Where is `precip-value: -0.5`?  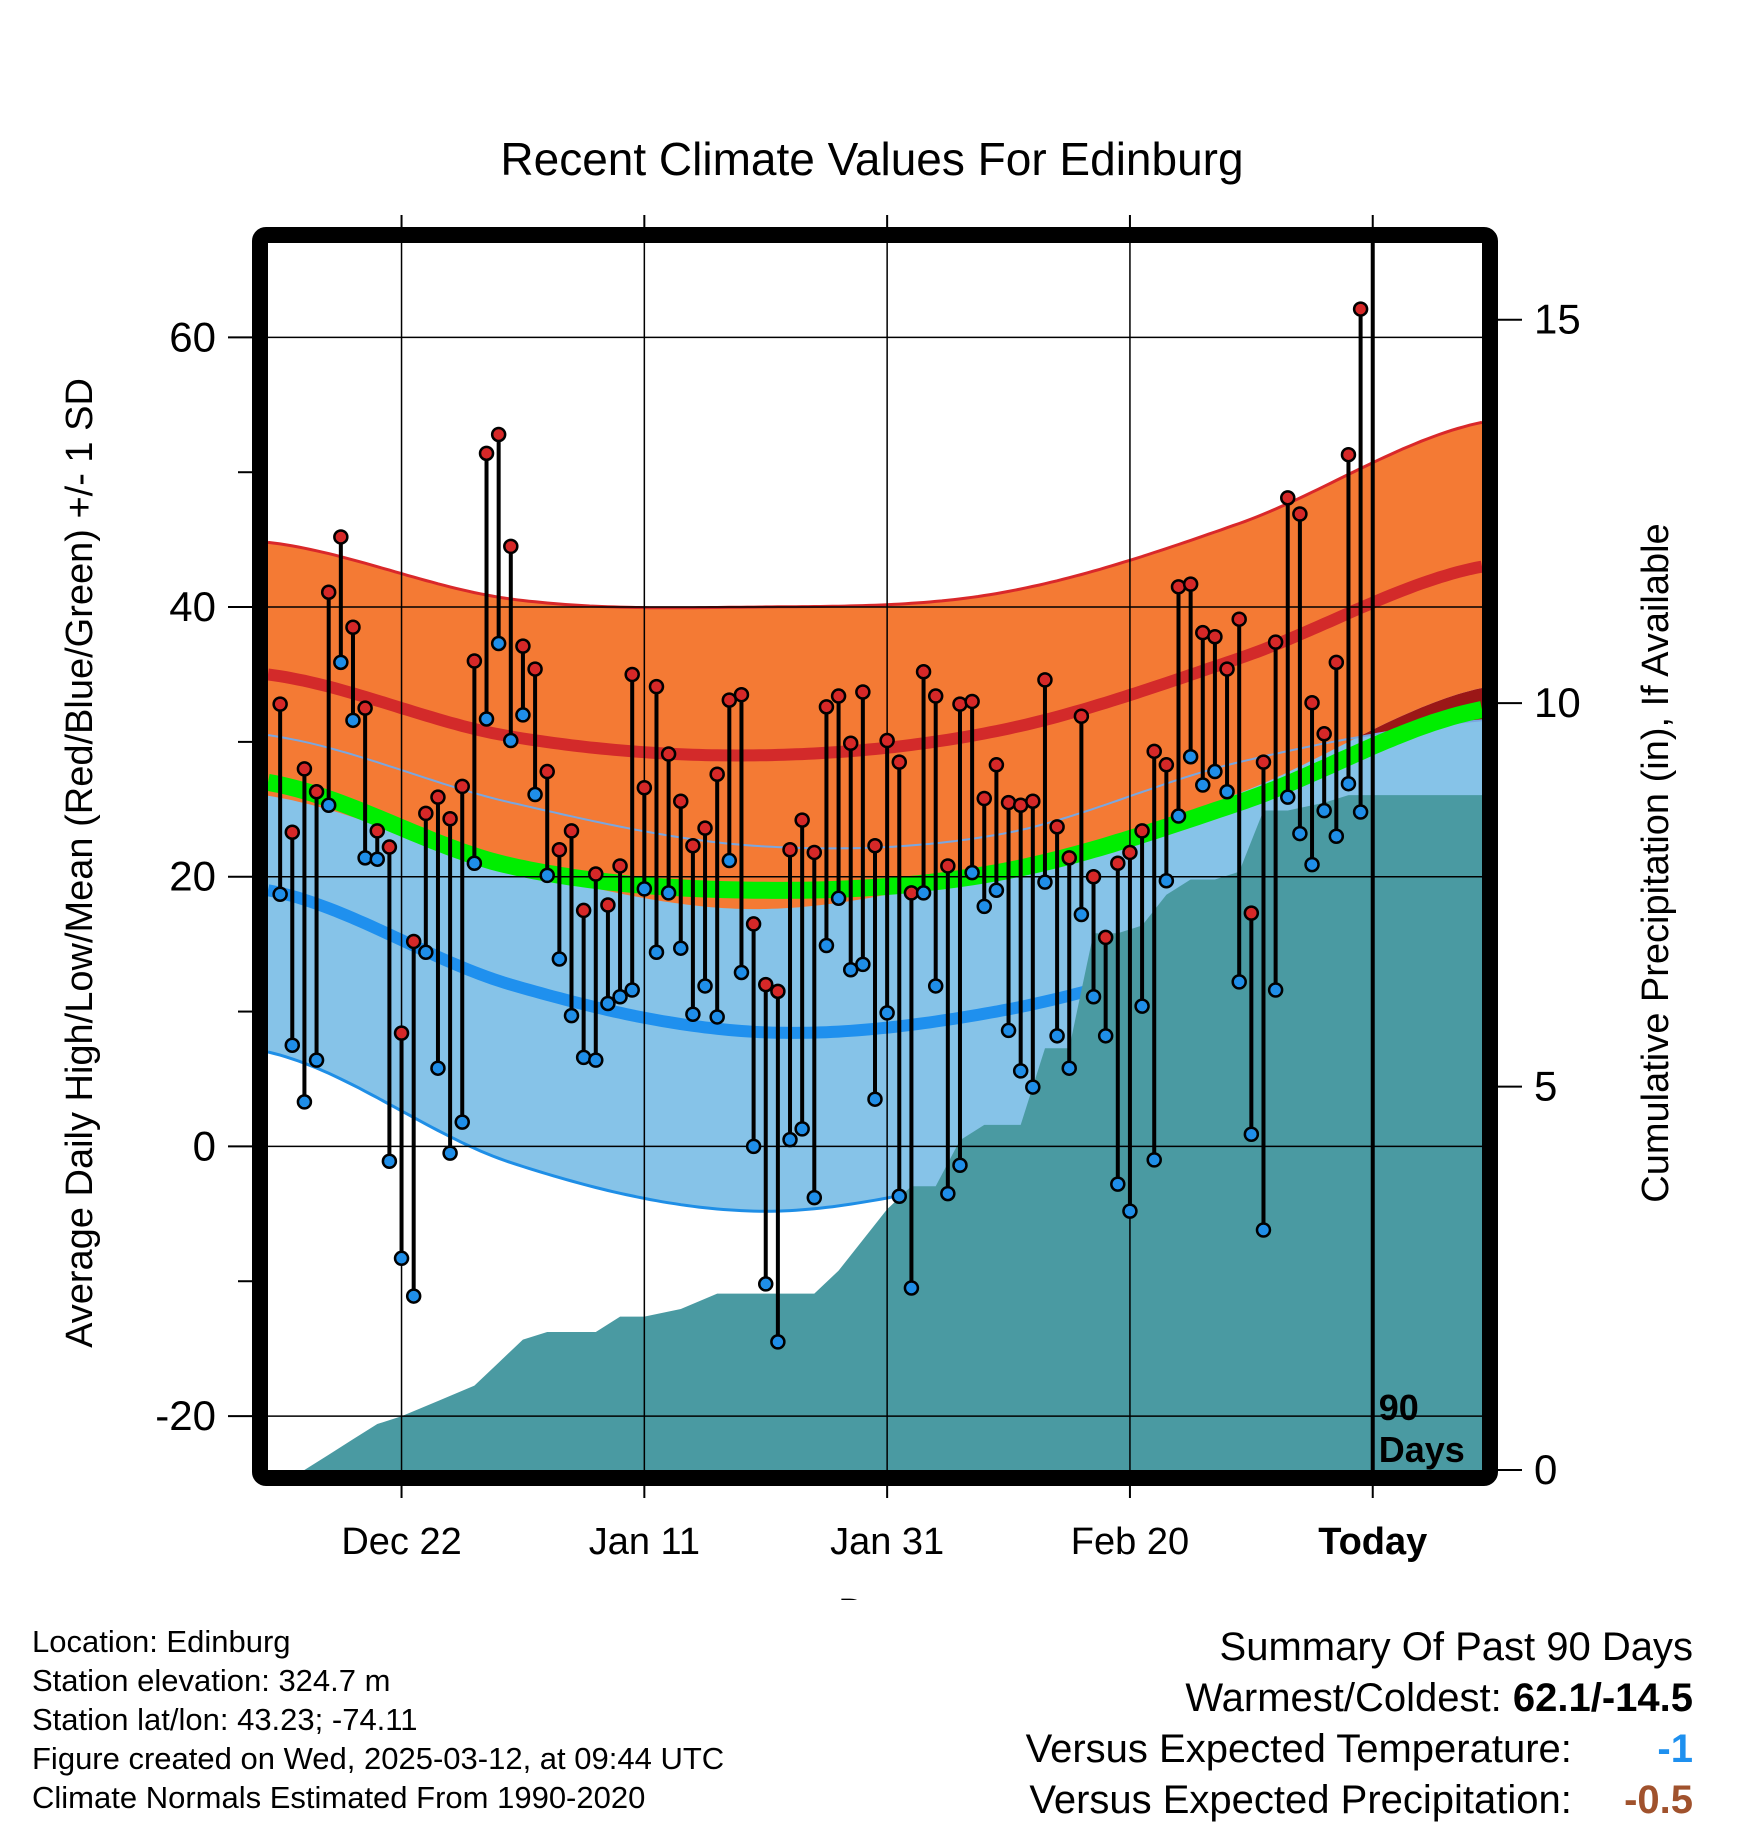
precip-value: -0.5 is located at coordinates (1658, 1800).